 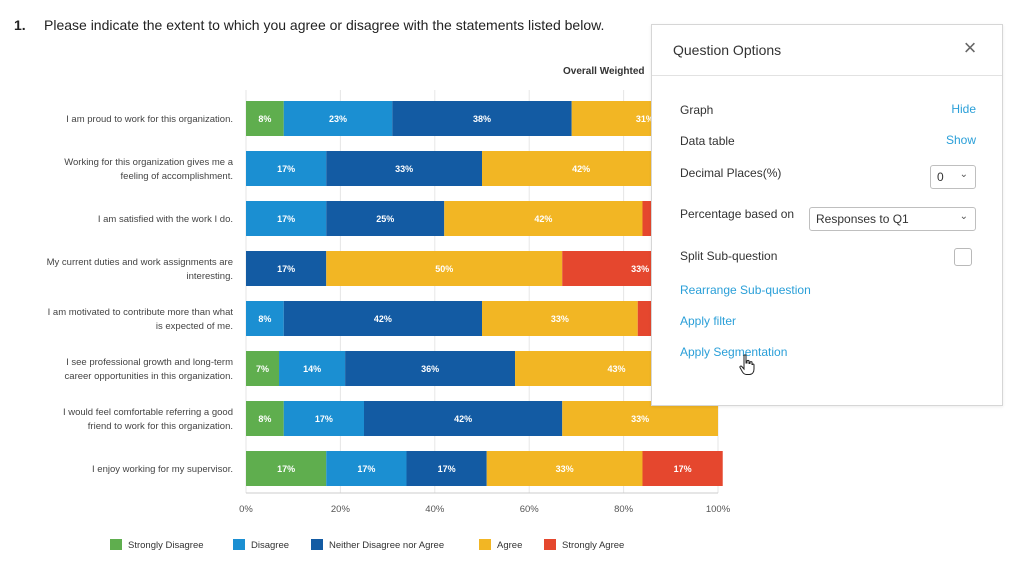 What do you see at coordinates (149, 162) in the screenshot?
I see `category-label: Working for this organization gives me a` at bounding box center [149, 162].